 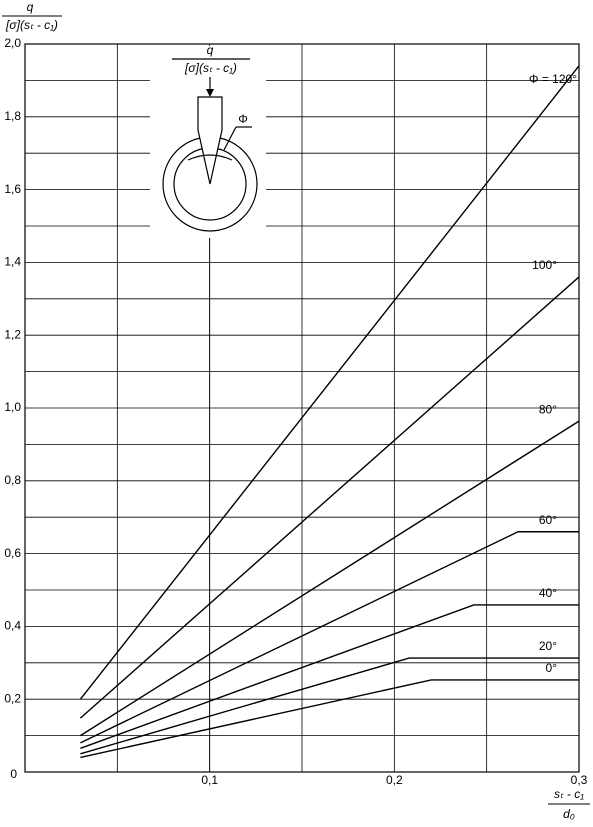 What do you see at coordinates (548, 646) in the screenshot?
I see `series-label: 20°` at bounding box center [548, 646].